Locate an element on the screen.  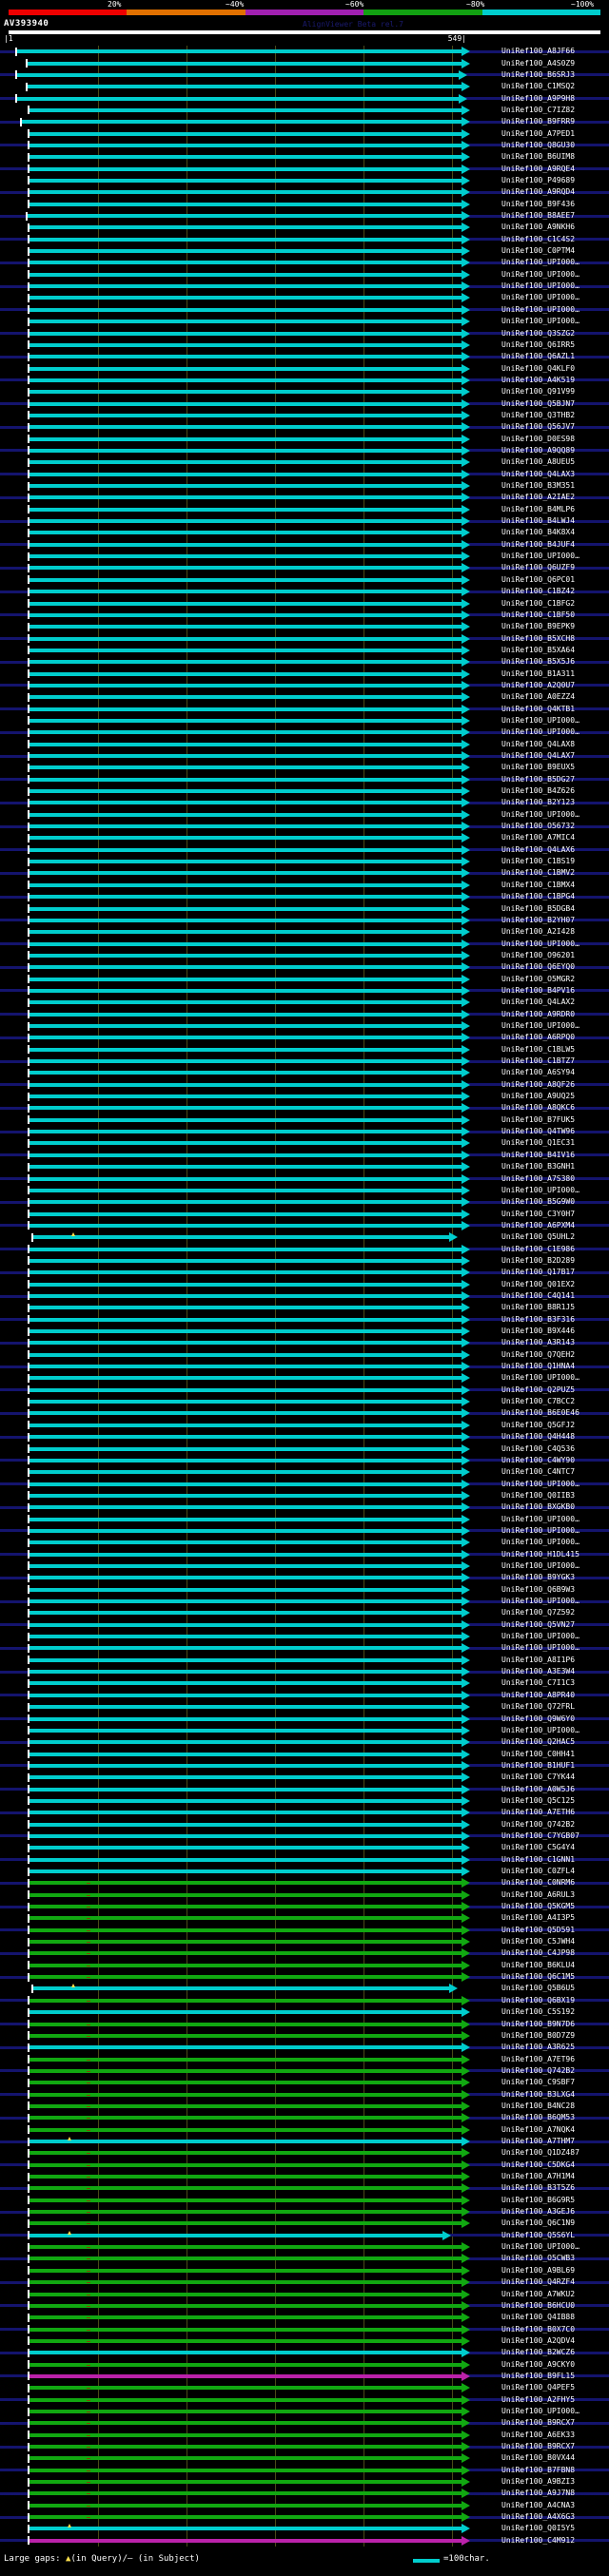
hit-label: UniRef100_Q5VN27 is located at coordinates (538, 1624).